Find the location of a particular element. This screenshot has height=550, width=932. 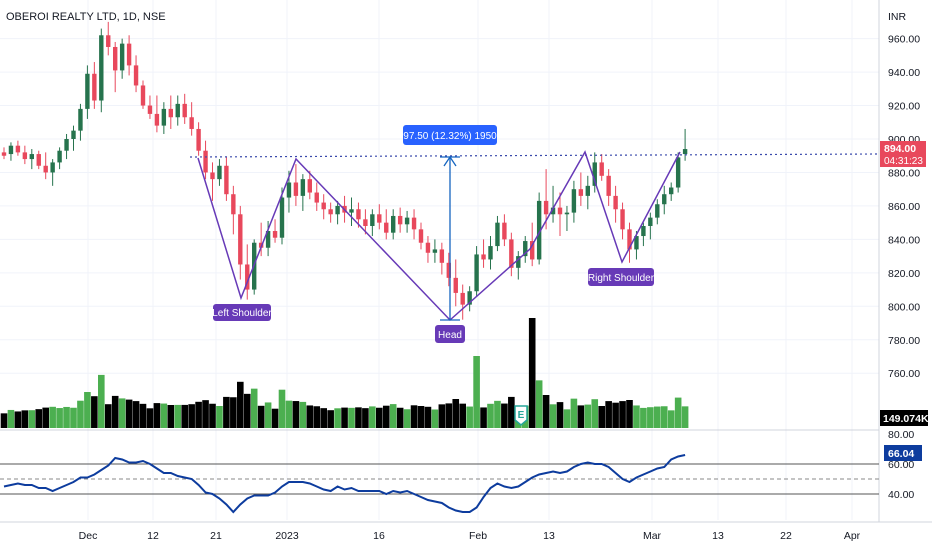

left-shoulder-label: Left Shoulder is located at coordinates (242, 312).